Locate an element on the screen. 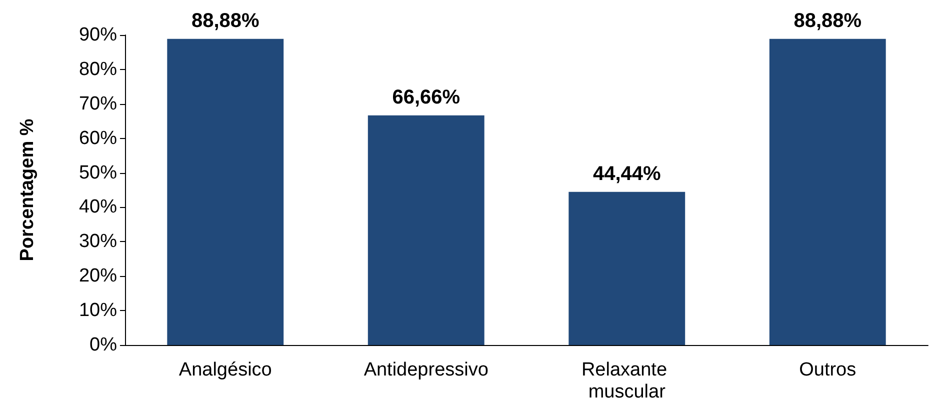  x-tick-label: Analgésico is located at coordinates (225, 370).